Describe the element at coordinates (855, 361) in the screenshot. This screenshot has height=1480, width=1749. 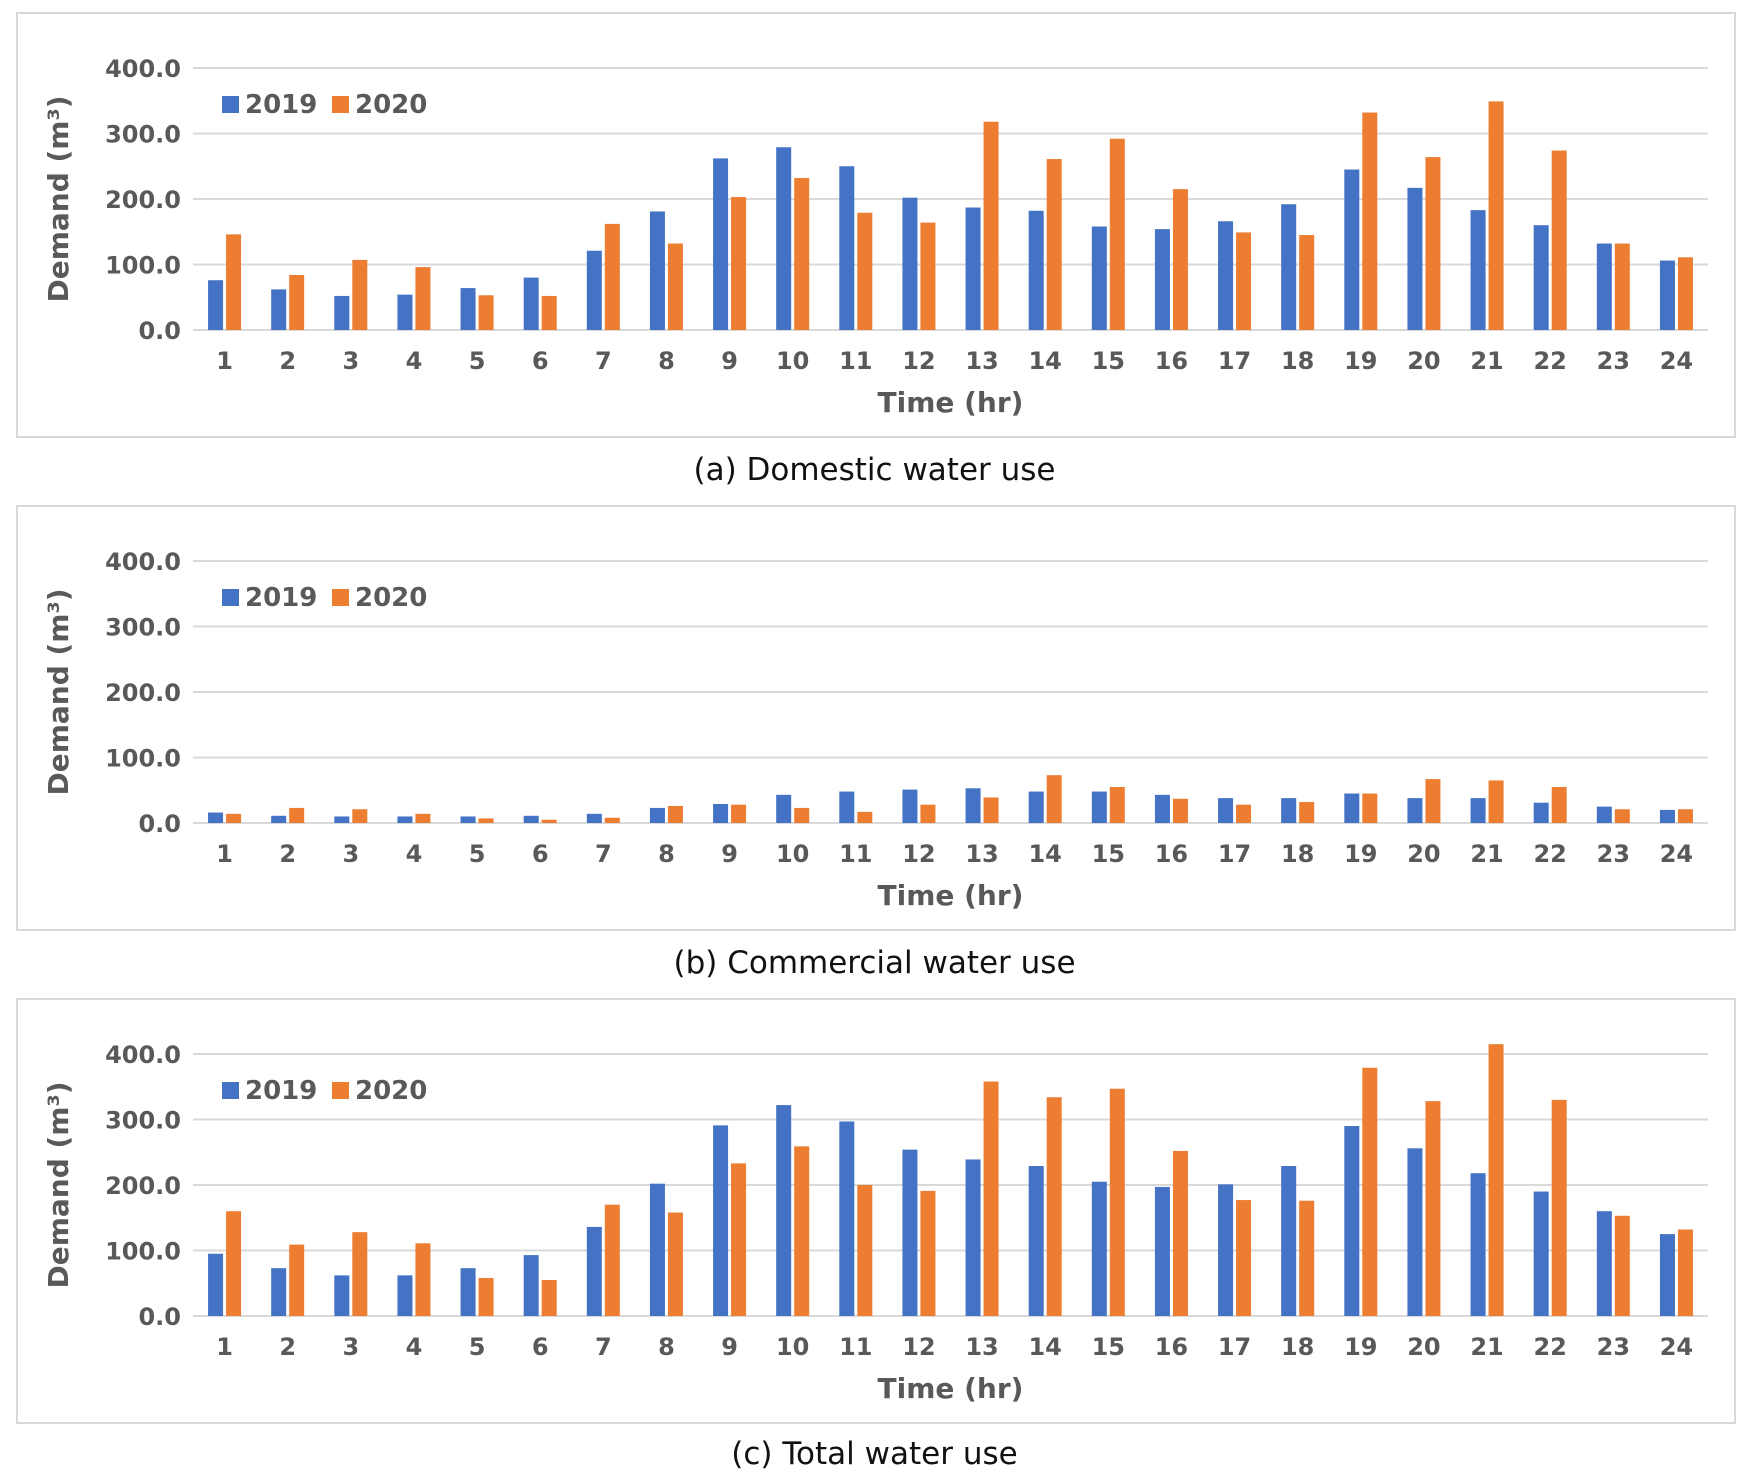
I see `x-tick-label: 11` at that location.